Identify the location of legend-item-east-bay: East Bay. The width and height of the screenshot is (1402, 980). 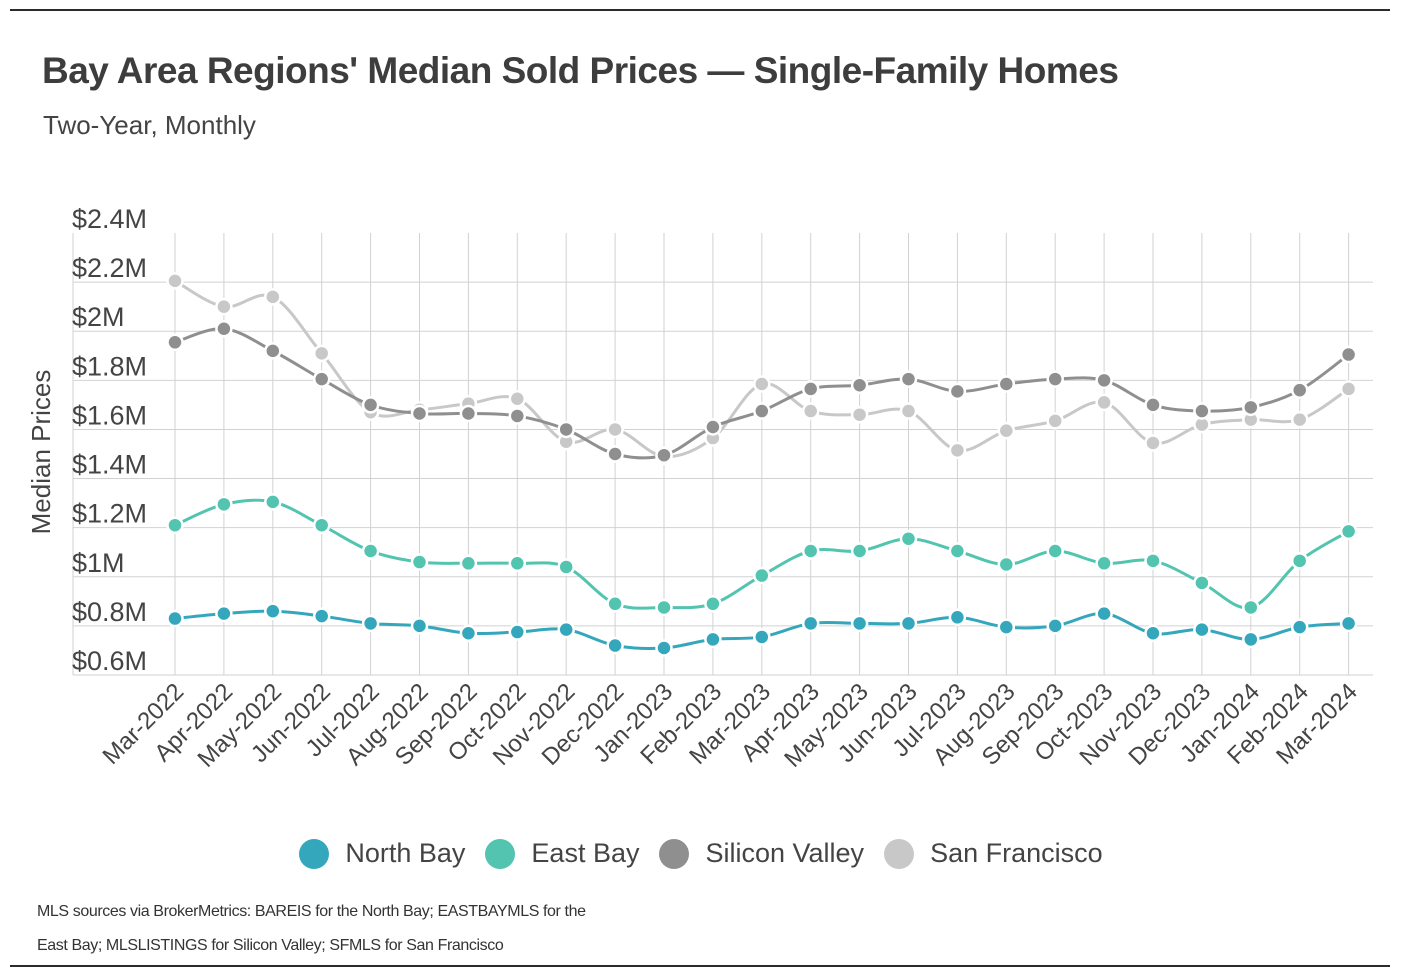
(562, 853).